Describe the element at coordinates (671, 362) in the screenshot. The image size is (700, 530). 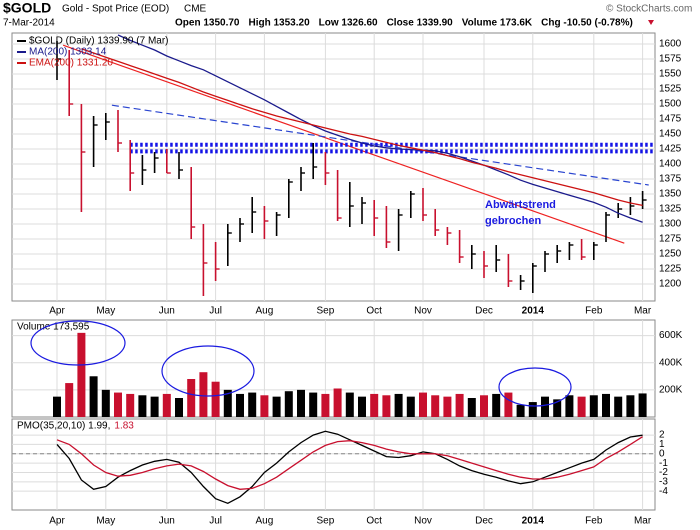
I see `y-tick-label: 400K` at that location.